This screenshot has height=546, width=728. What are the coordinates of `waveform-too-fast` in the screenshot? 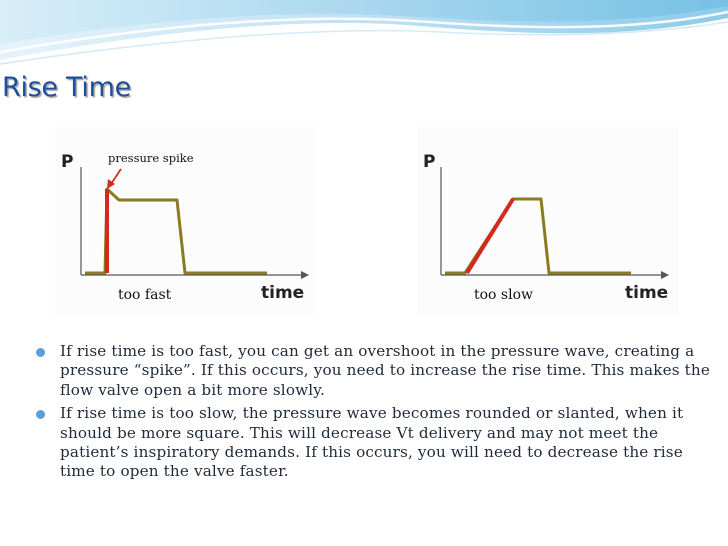 It's located at (194, 223).